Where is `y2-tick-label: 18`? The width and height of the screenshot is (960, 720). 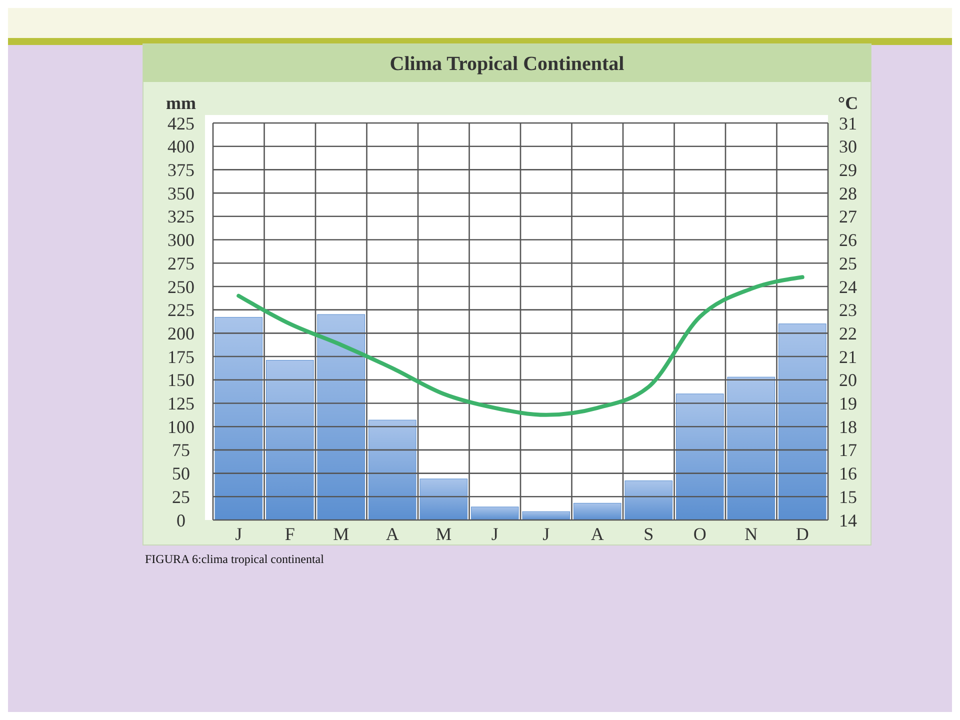 y2-tick-label: 18 is located at coordinates (848, 426).